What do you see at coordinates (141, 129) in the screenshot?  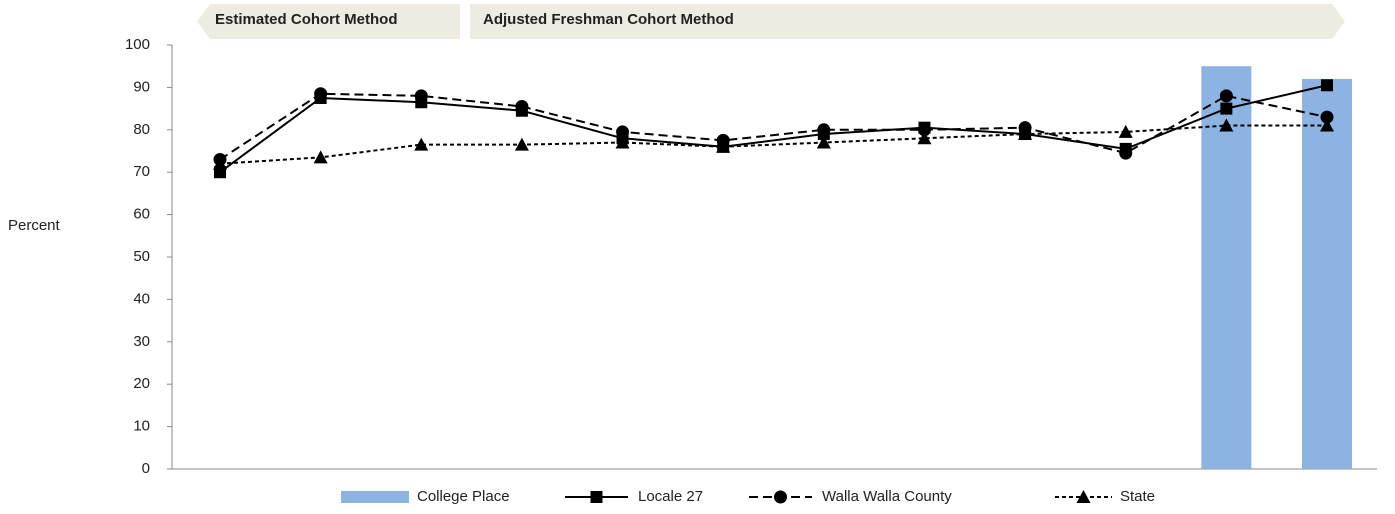 I see `y-tick-label: 80` at bounding box center [141, 129].